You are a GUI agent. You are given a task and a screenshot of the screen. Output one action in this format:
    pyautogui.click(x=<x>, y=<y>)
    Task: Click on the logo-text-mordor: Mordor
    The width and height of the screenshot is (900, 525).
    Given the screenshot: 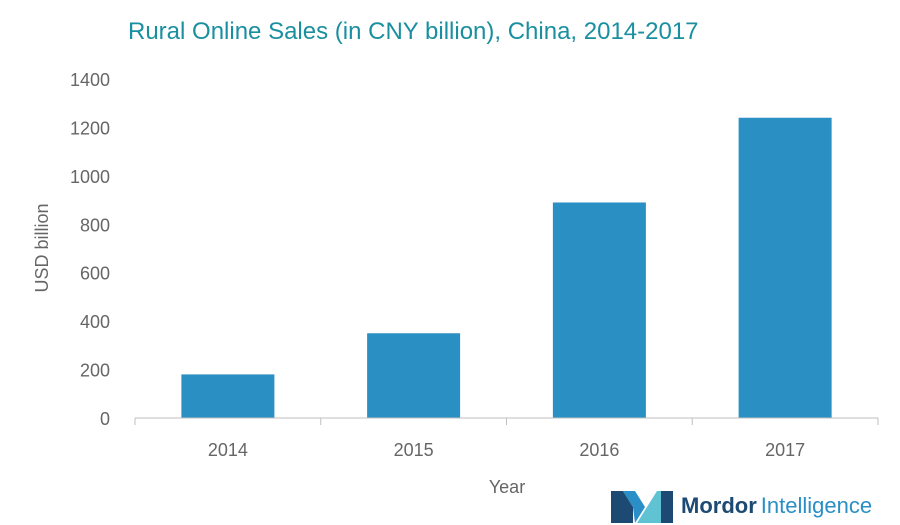 What is the action you would take?
    pyautogui.click(x=719, y=505)
    